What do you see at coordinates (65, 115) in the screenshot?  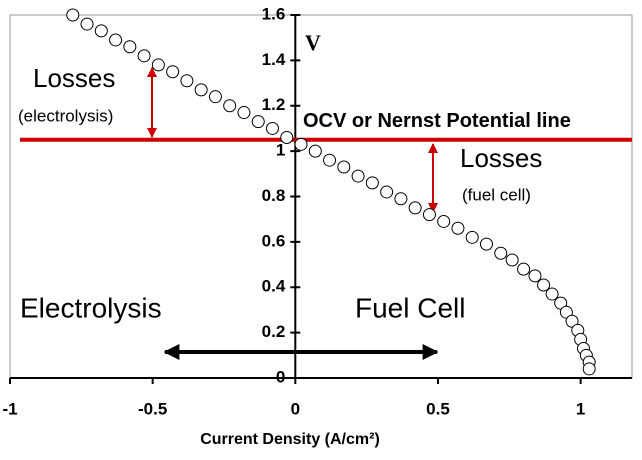 I see `annotation: (electrolysis)` at bounding box center [65, 115].